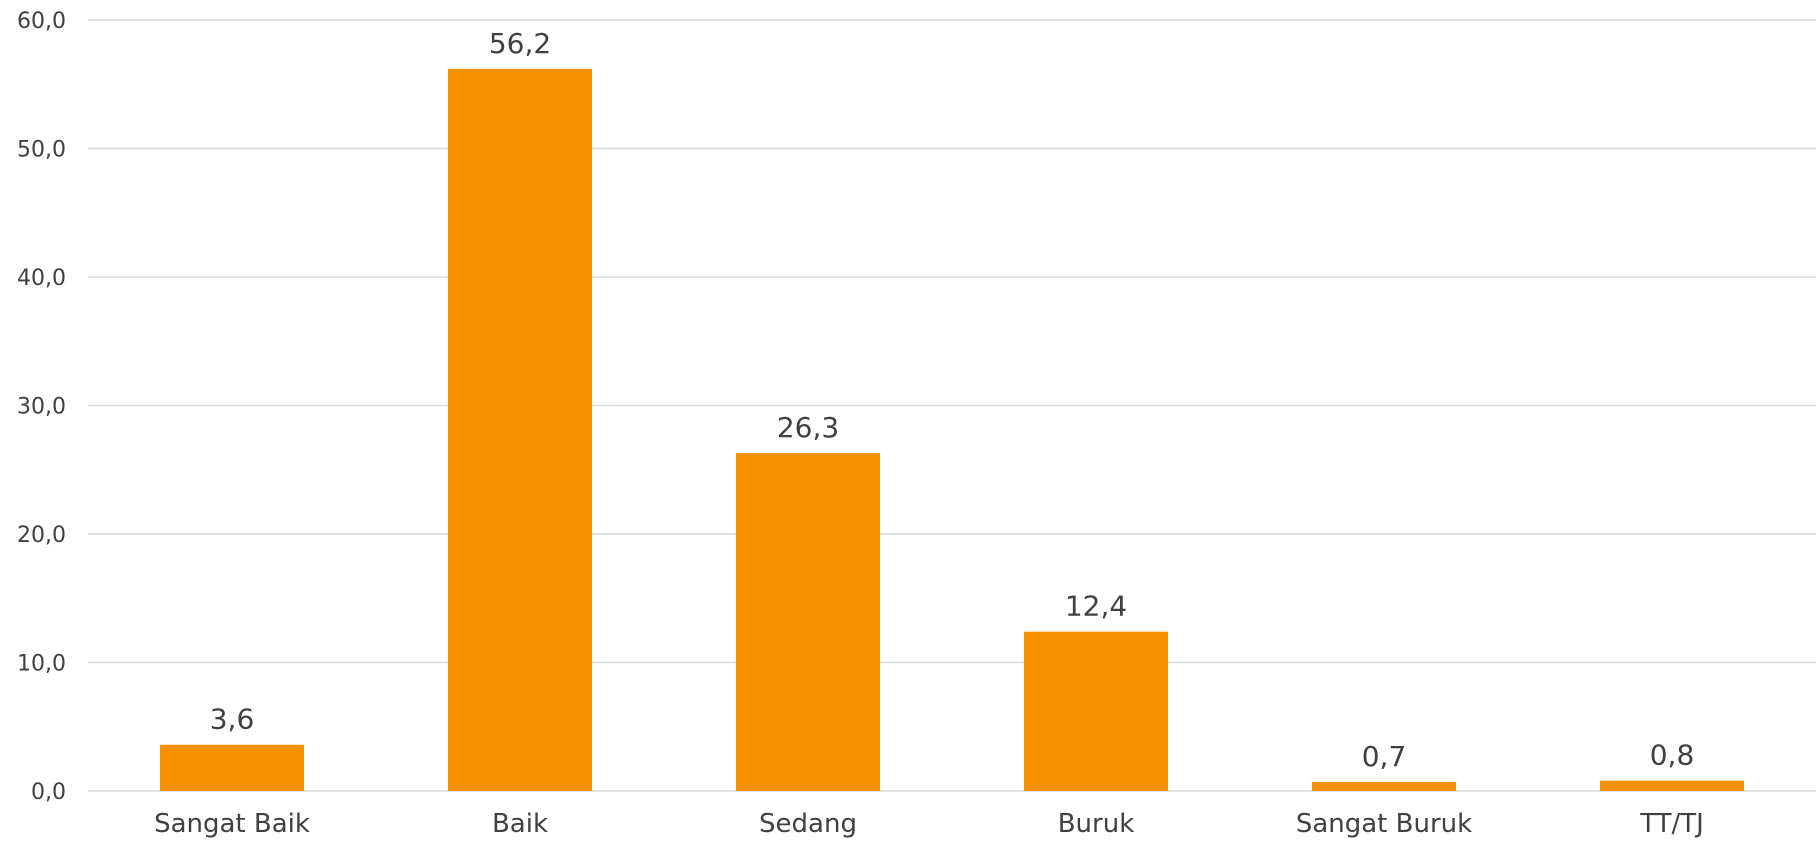 Image resolution: width=1816 pixels, height=851 pixels. I want to click on data-label: 3,6, so click(232, 719).